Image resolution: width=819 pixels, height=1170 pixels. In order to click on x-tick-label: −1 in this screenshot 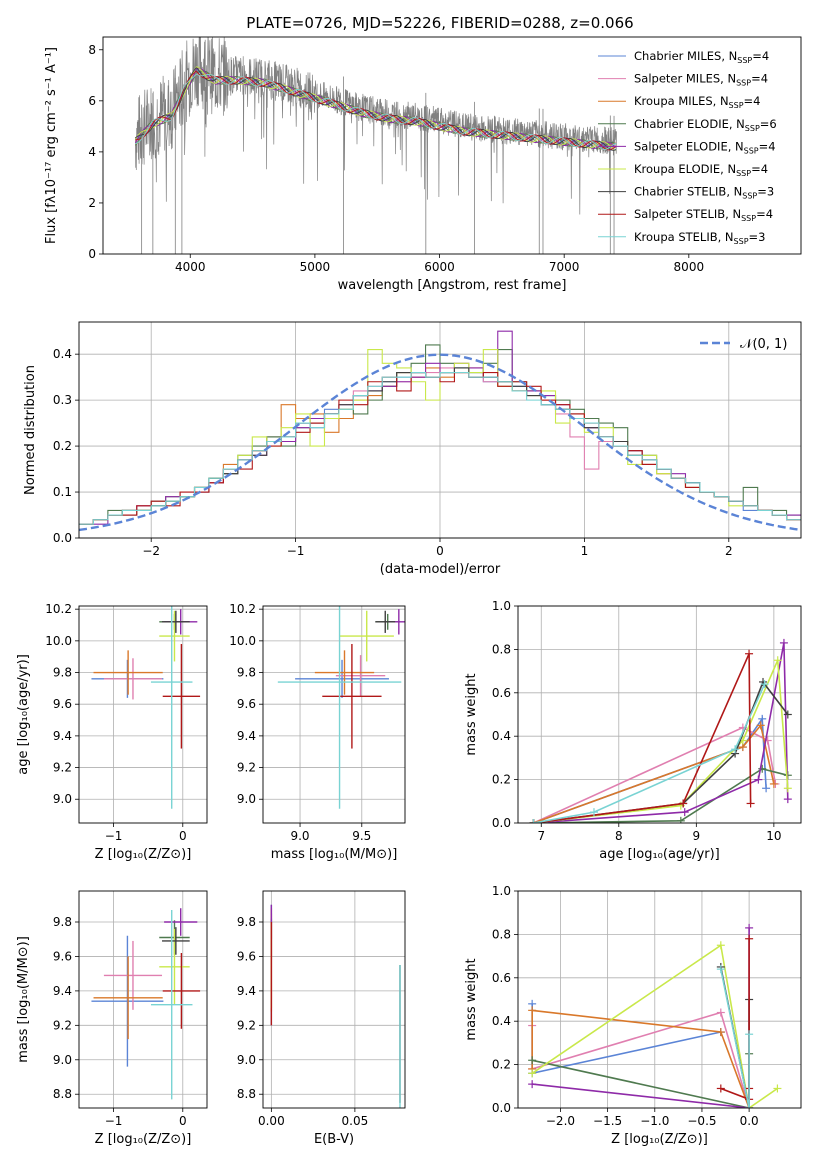, I will do `click(296, 551)`.